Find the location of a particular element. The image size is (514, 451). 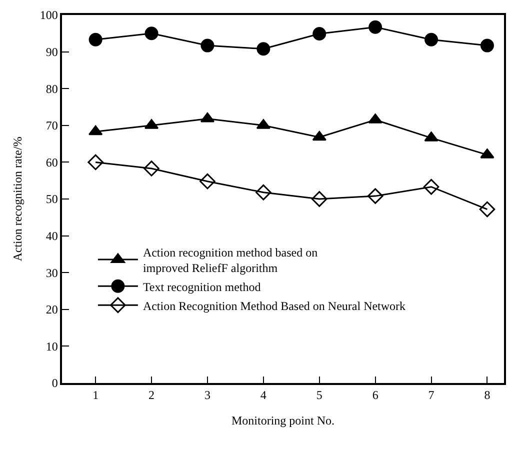

y-tick-label: 20 is located at coordinates (52, 309).